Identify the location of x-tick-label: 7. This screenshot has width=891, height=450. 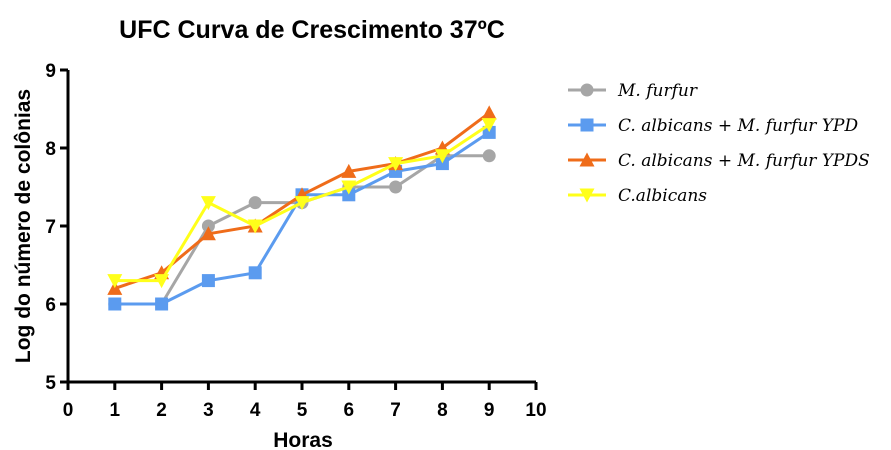
(395, 410).